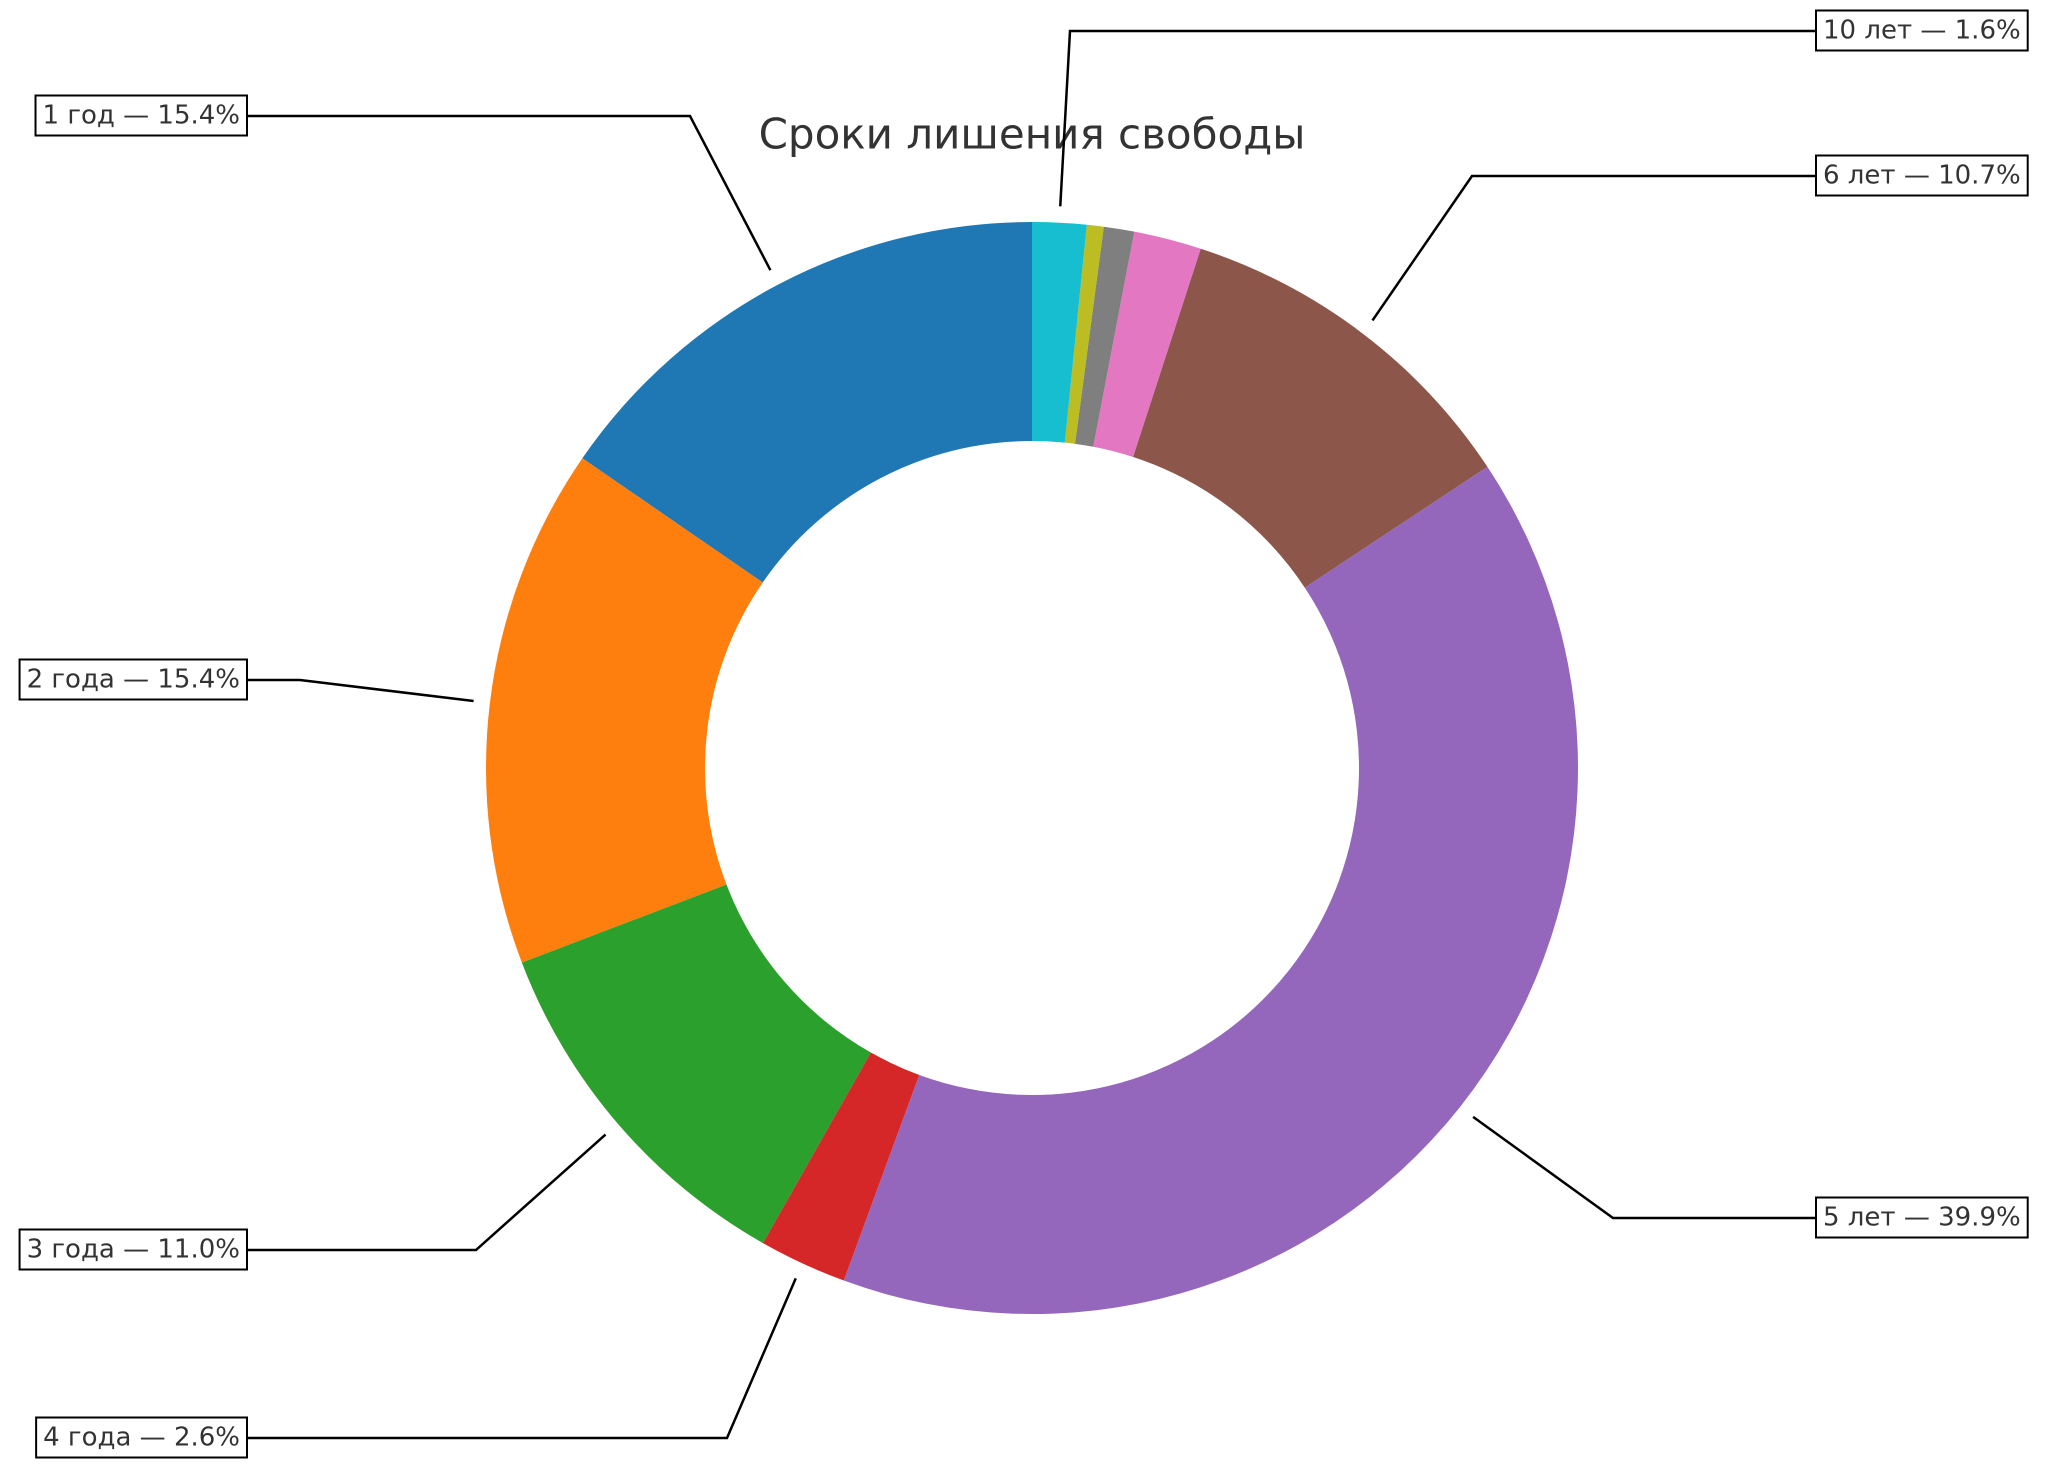 Image resolution: width=2048 pixels, height=1471 pixels. I want to click on data-label: 10 лет — 1.6%, so click(1922, 31).